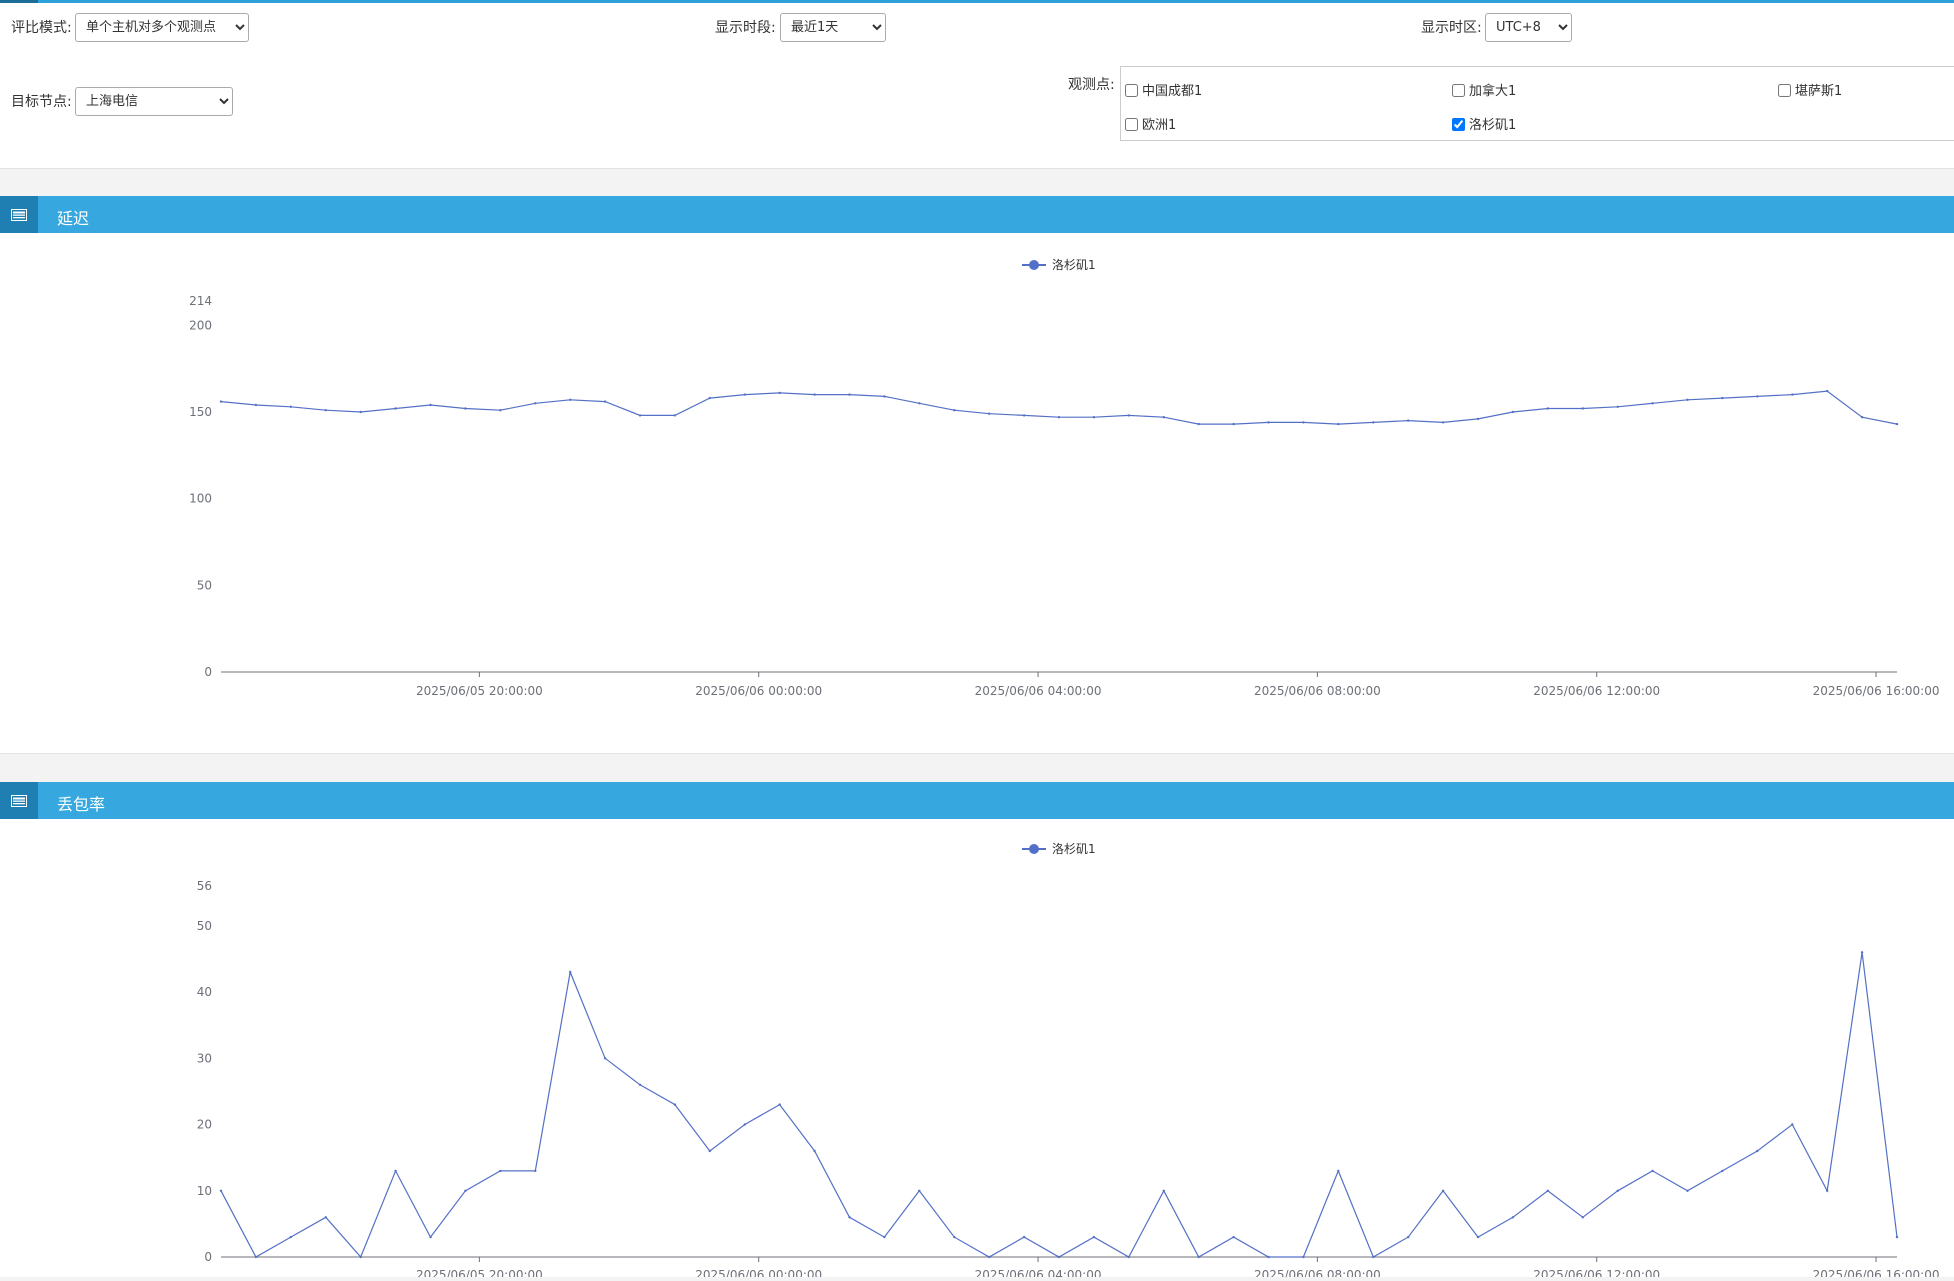  What do you see at coordinates (1458, 90) in the screenshot?
I see `observer-checkbox-canada` at bounding box center [1458, 90].